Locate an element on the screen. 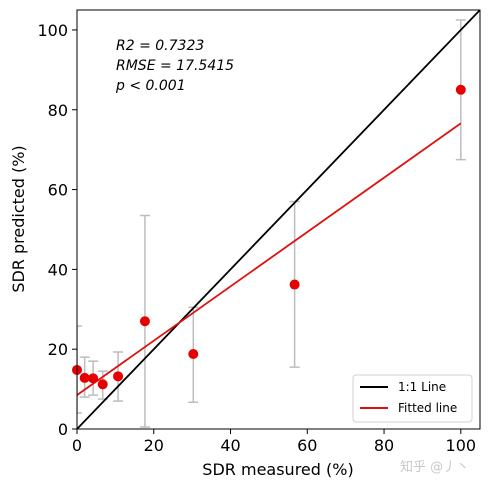 This screenshot has width=490, height=490. y-axis-title: SDR predicted (%) is located at coordinates (18, 218).